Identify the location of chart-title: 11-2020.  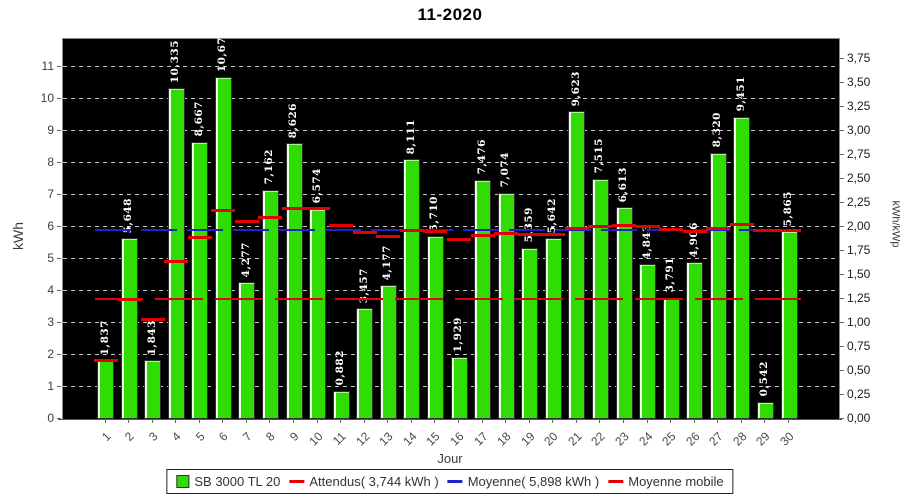
(450, 14).